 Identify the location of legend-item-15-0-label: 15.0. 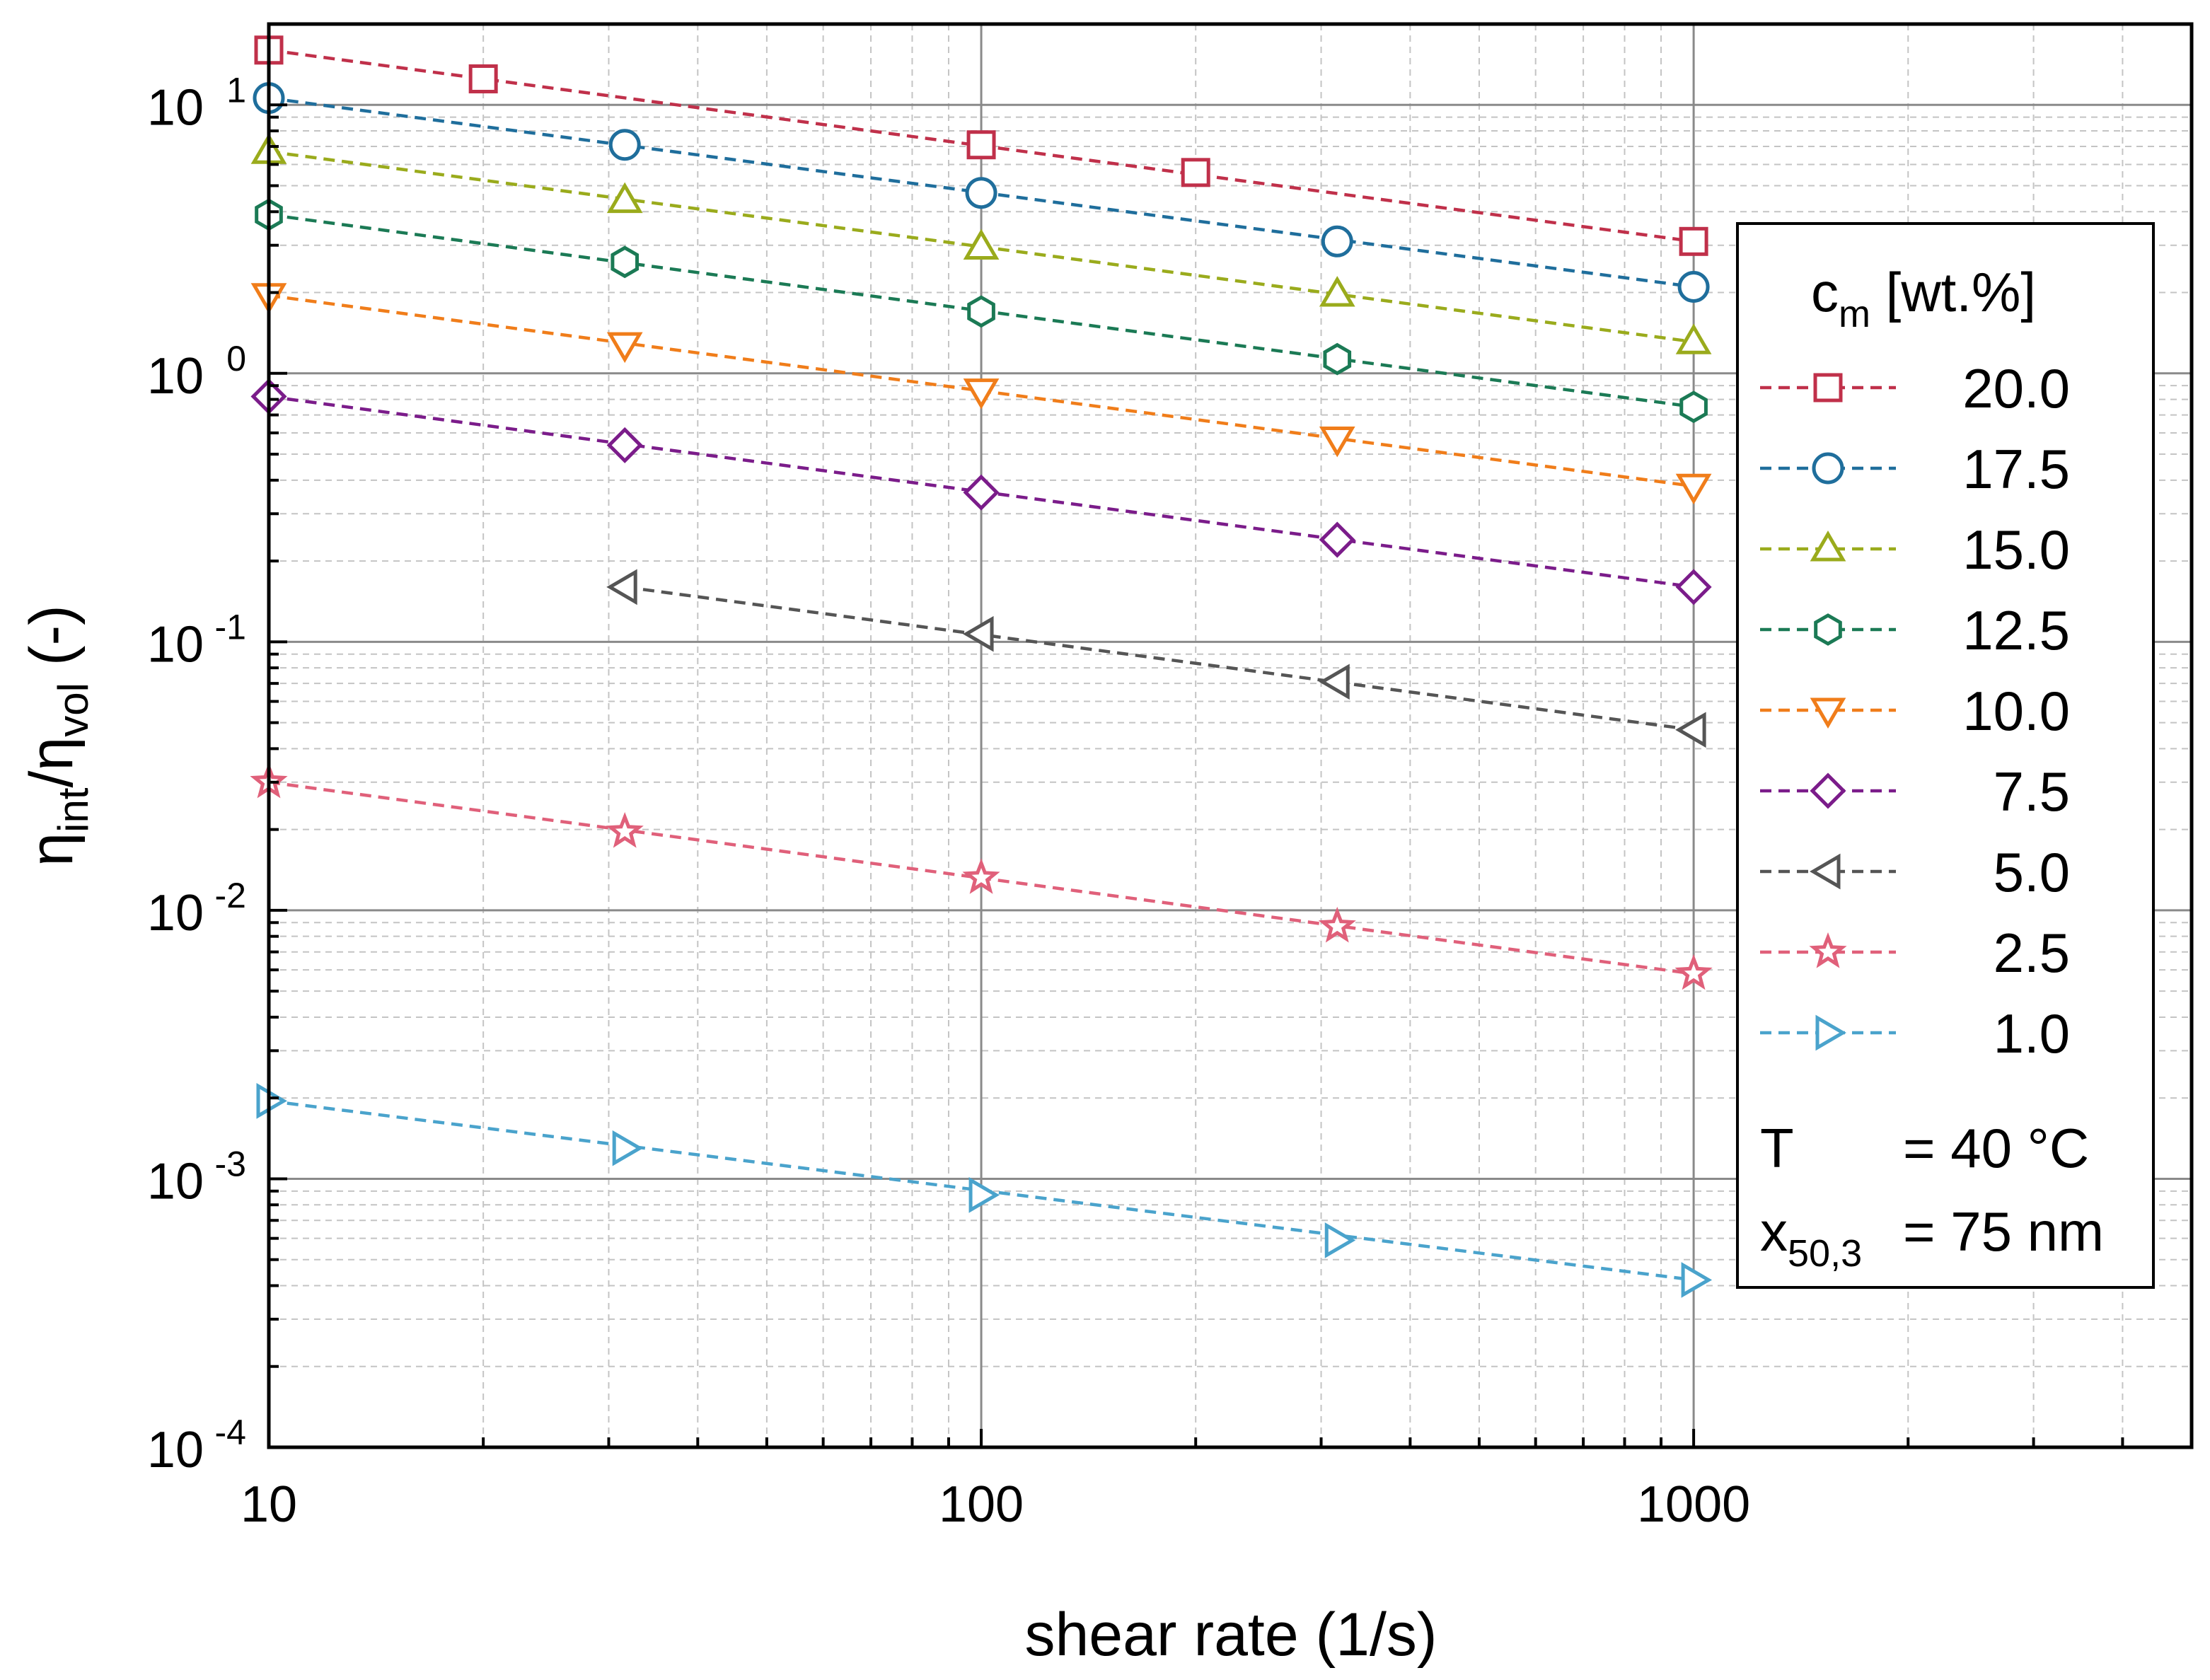
(2016, 550).